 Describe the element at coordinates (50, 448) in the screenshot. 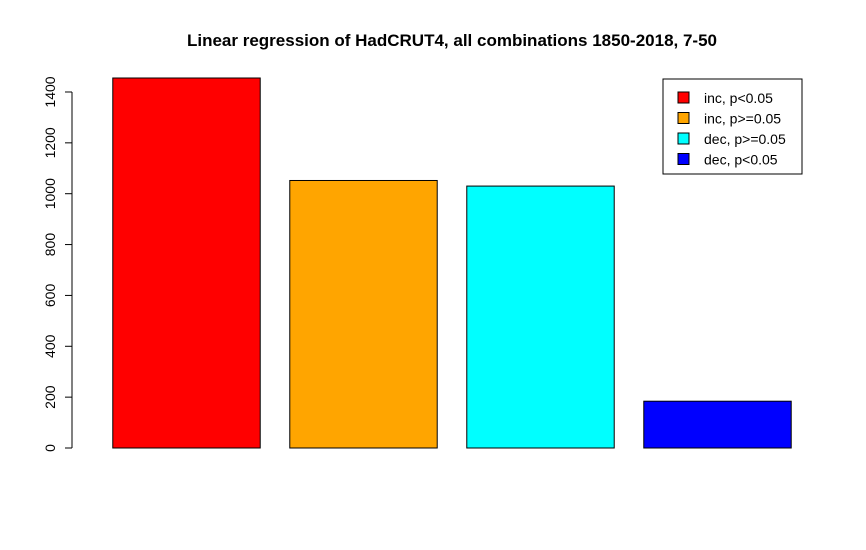

I see `y-tick-label: 0` at that location.